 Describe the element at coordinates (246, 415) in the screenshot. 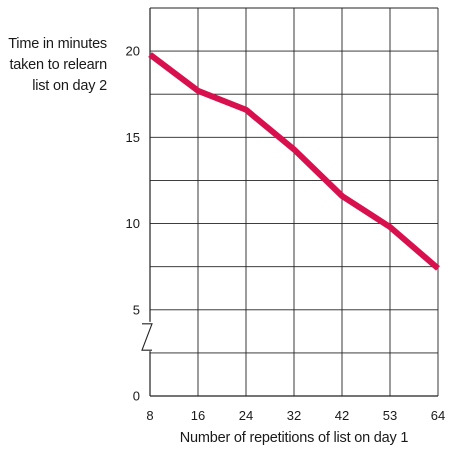

I see `x-tick-label: 24` at that location.